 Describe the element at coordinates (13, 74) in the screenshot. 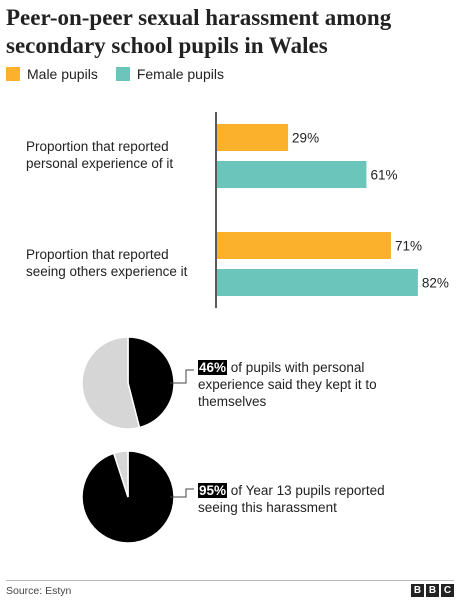

I see `legend-swatch-male` at that location.